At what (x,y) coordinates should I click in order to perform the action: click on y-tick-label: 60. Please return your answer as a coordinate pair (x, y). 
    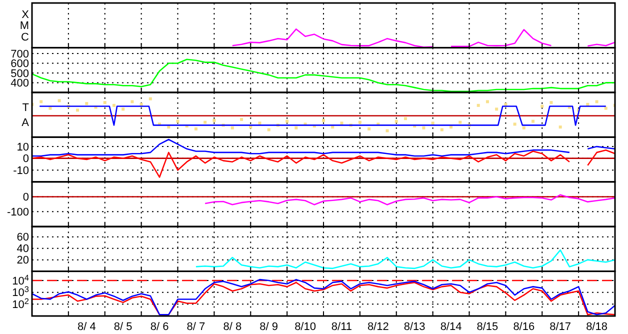
    Looking at the image, I should click on (22, 238).